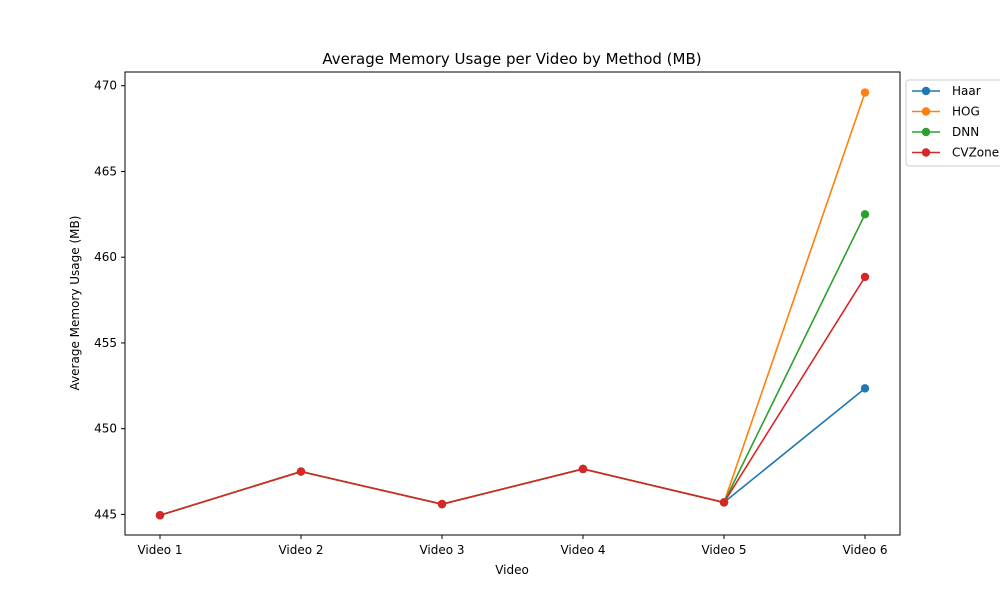 Image resolution: width=1000 pixels, height=600 pixels. I want to click on y-tick-label: 470, so click(105, 86).